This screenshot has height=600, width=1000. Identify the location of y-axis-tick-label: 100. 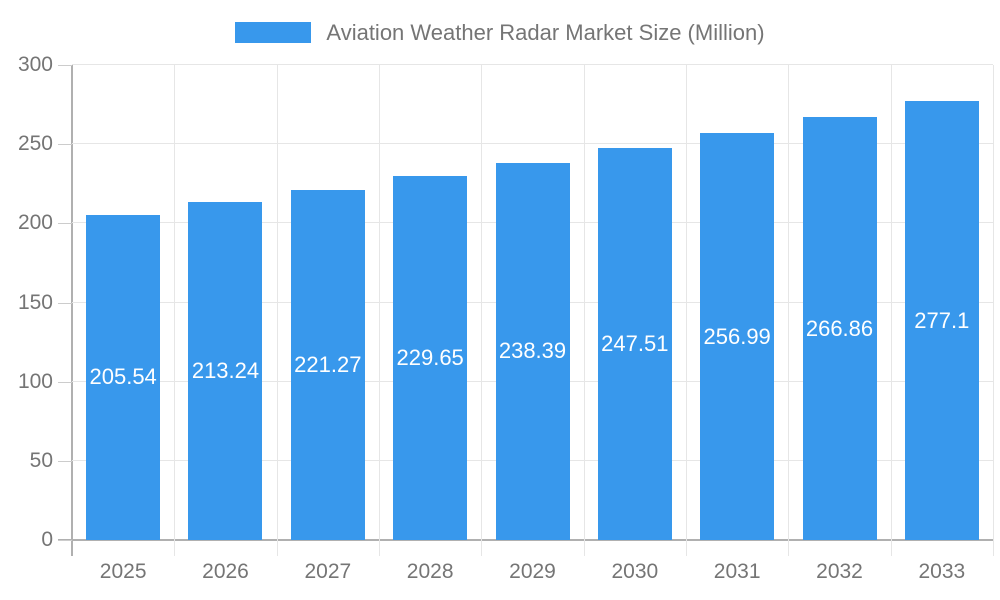
(35, 381).